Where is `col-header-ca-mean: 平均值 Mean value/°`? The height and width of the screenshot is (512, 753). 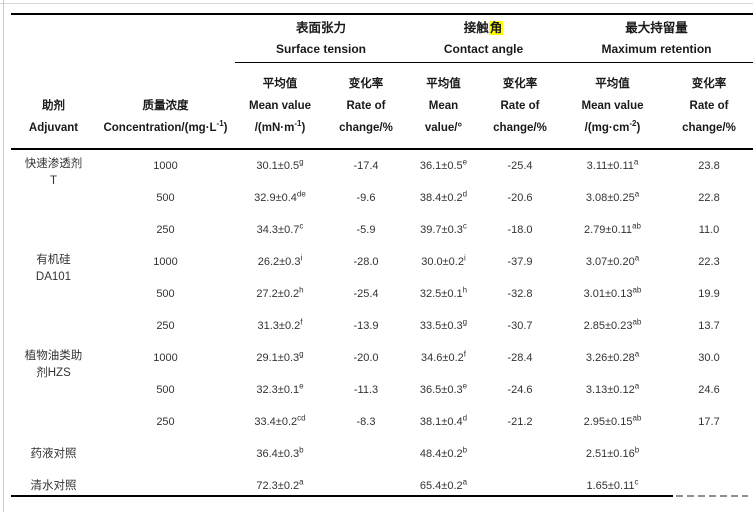
col-header-ca-mean: 平均值 Mean value/° is located at coordinates (443, 106).